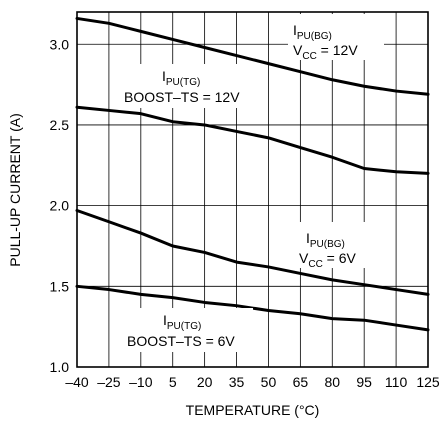 Image resolution: width=441 pixels, height=425 pixels. Describe the element at coordinates (184, 326) in the screenshot. I see `annotation-tg-6v-sub: PU(TG)` at that location.